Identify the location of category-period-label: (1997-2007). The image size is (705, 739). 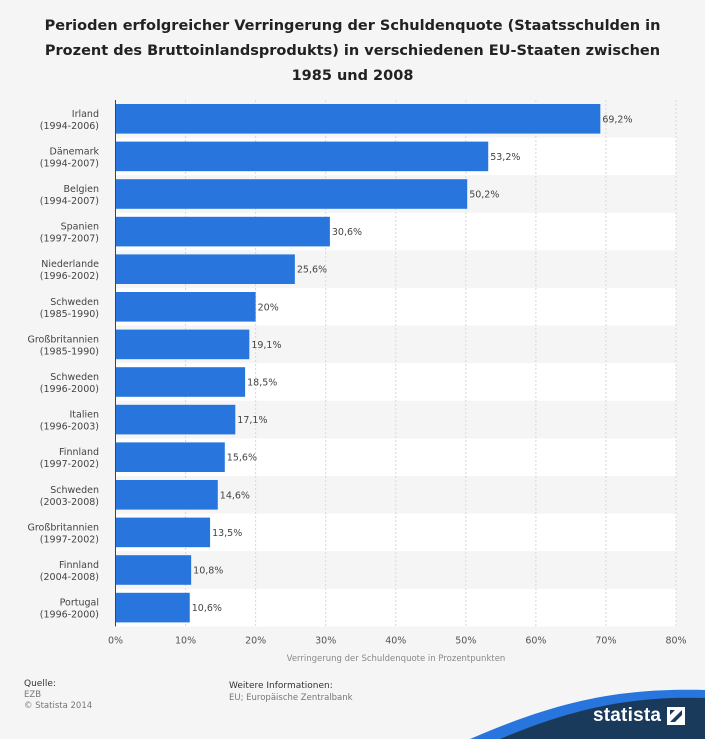
(69, 239).